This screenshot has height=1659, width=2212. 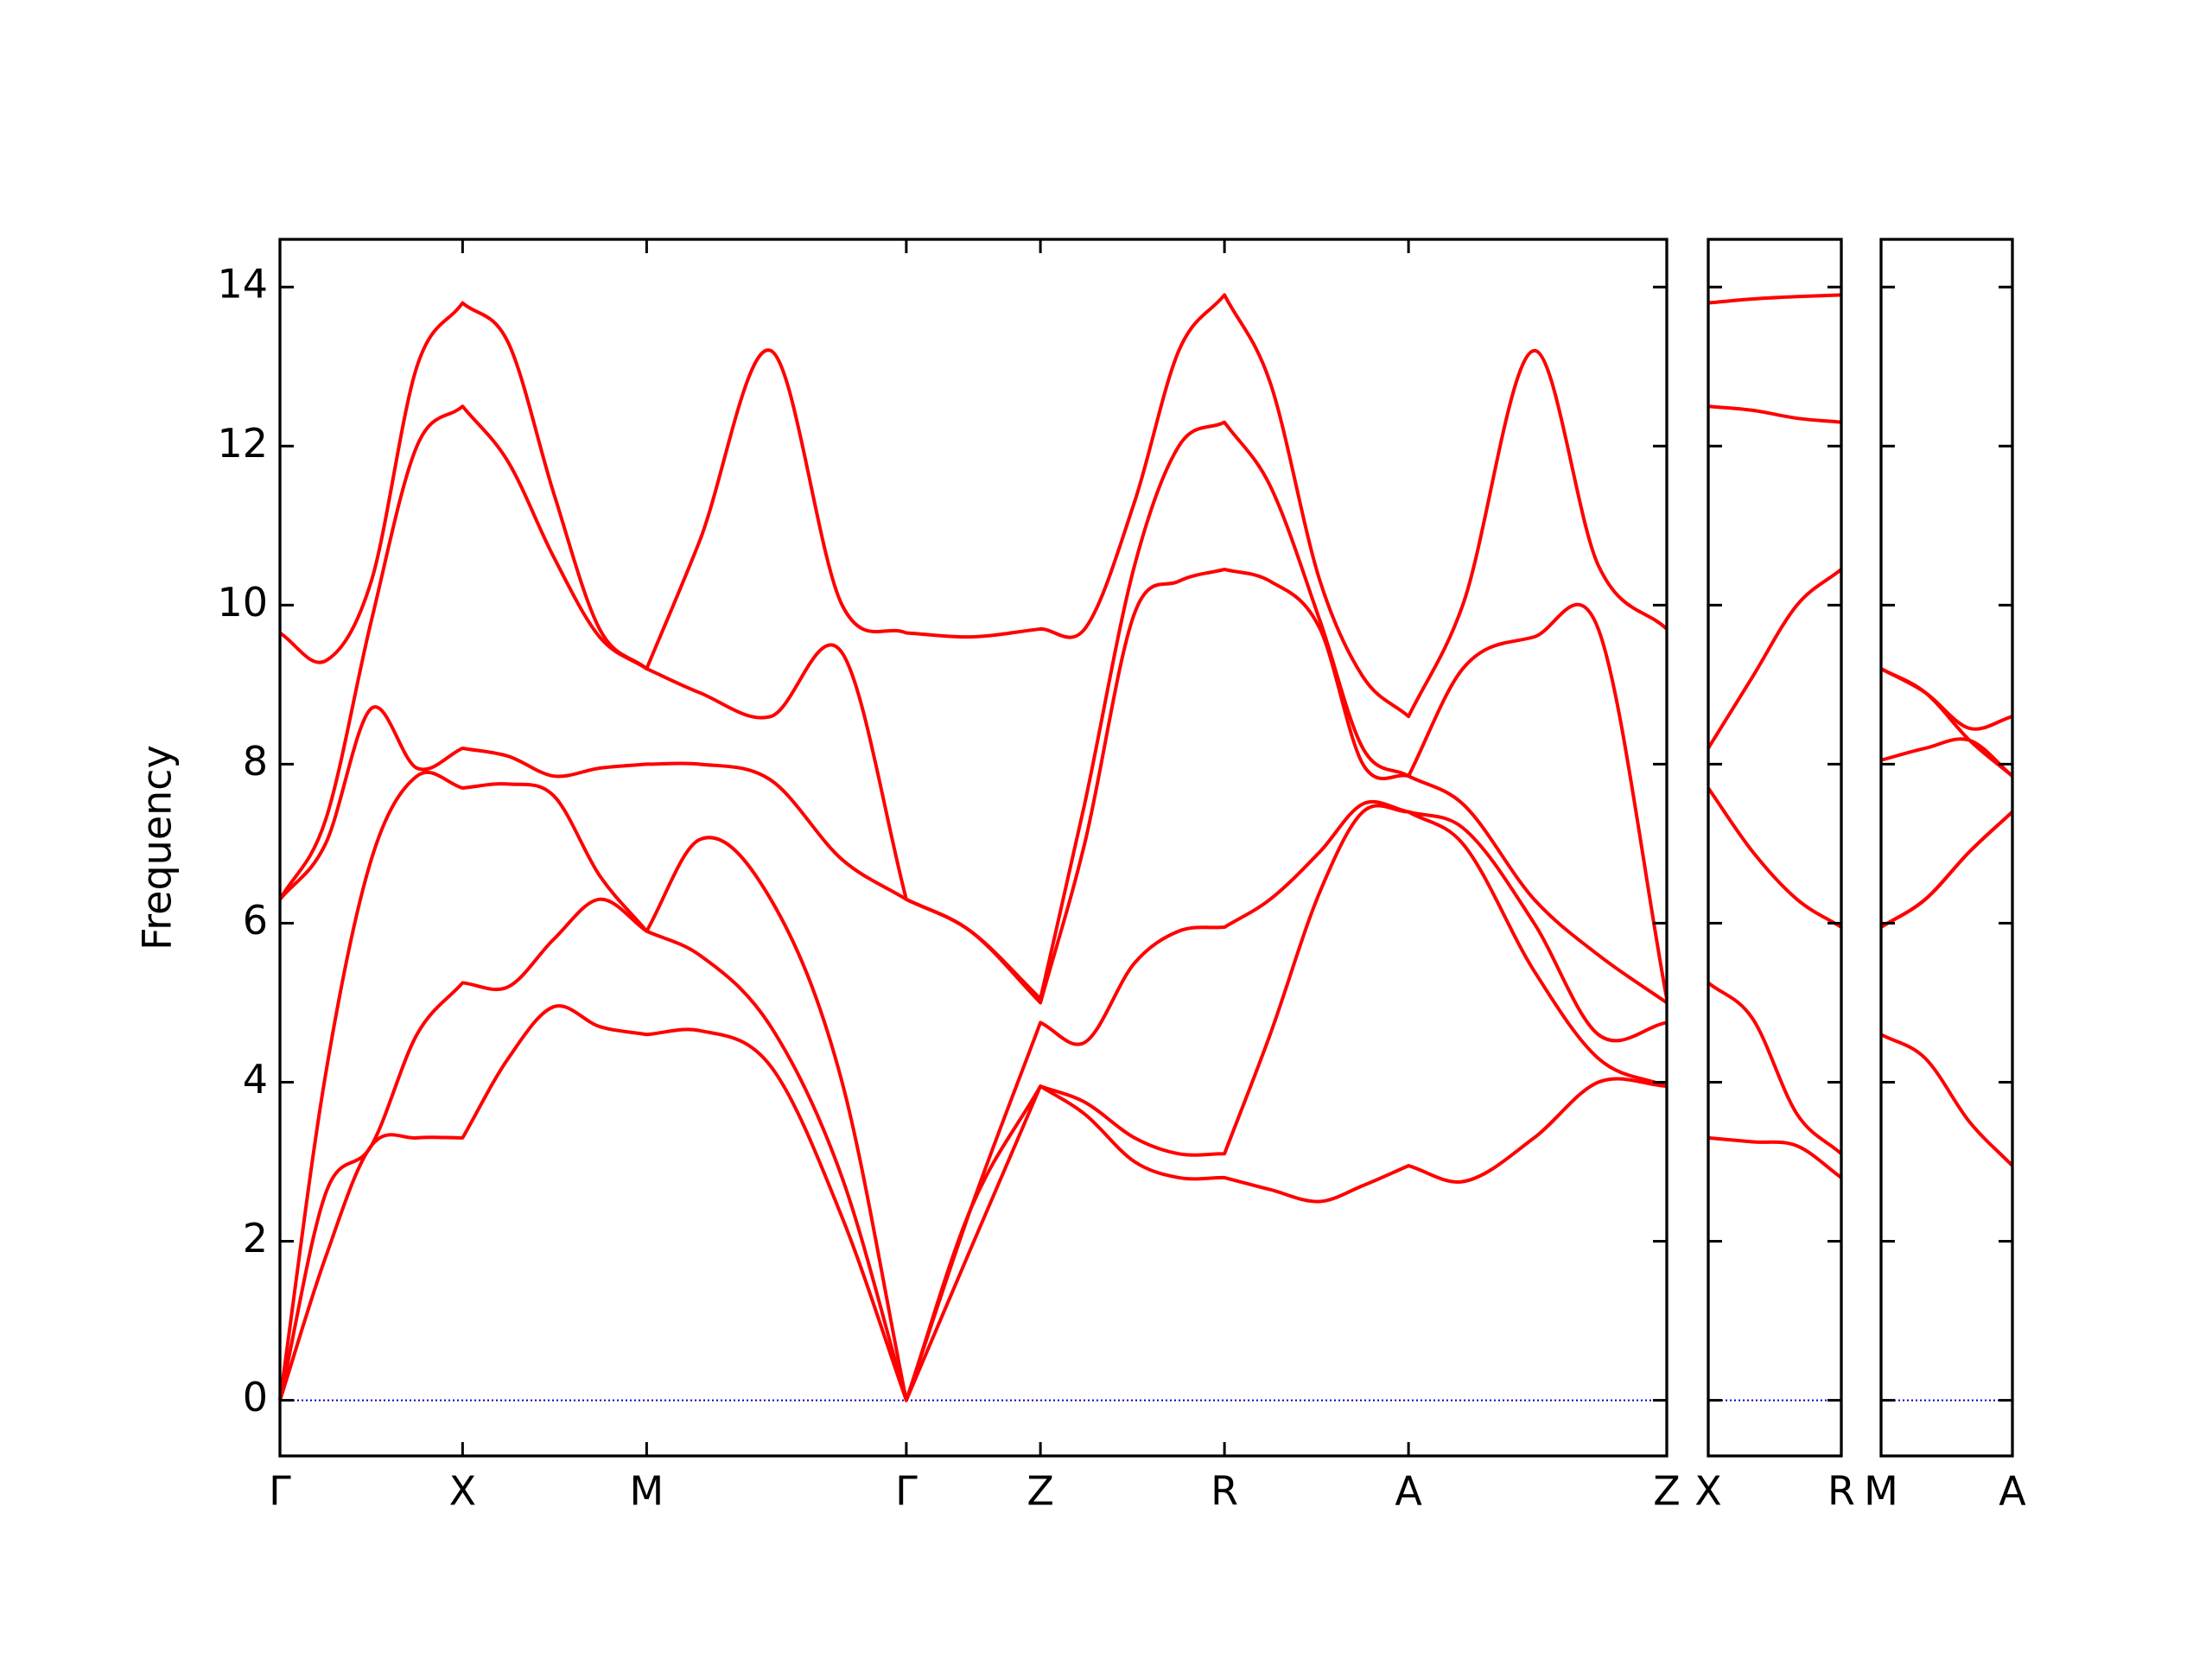 I want to click on y-tick-label: 2, so click(x=255, y=1238).